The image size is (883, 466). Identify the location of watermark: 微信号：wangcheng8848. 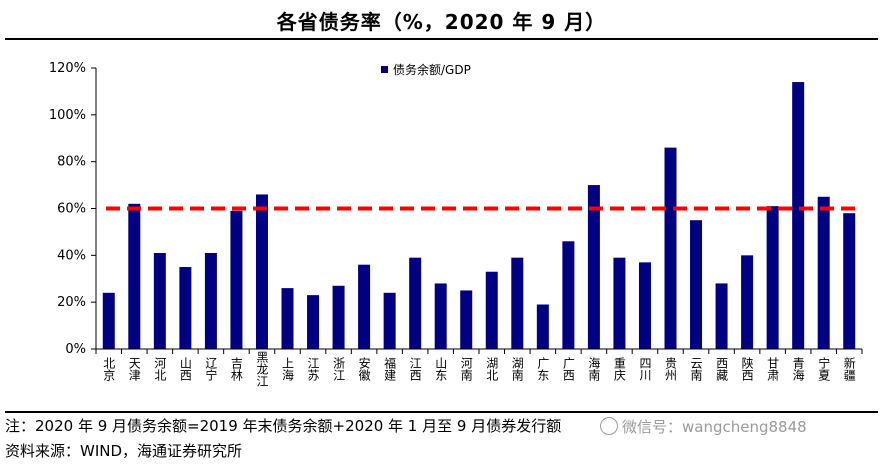
(703, 426).